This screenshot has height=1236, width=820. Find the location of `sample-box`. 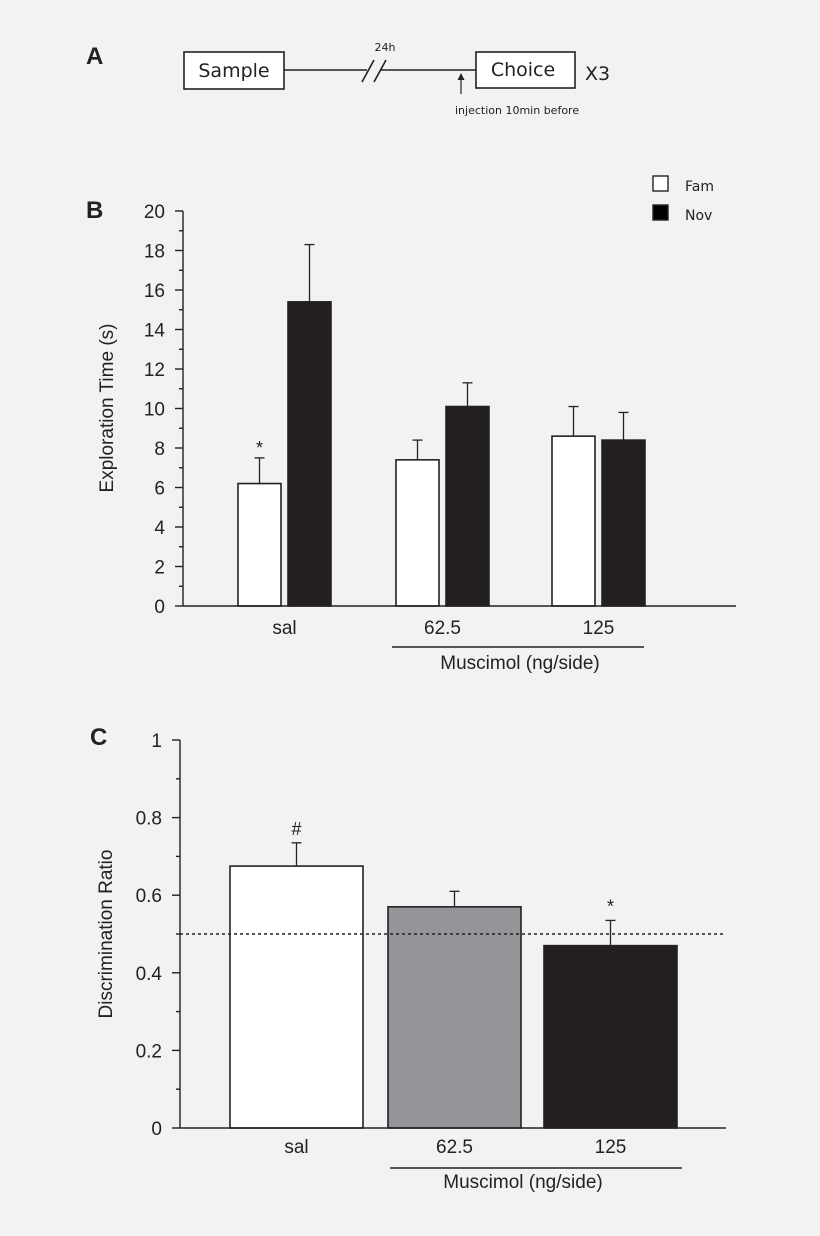

sample-box is located at coordinates (234, 70).